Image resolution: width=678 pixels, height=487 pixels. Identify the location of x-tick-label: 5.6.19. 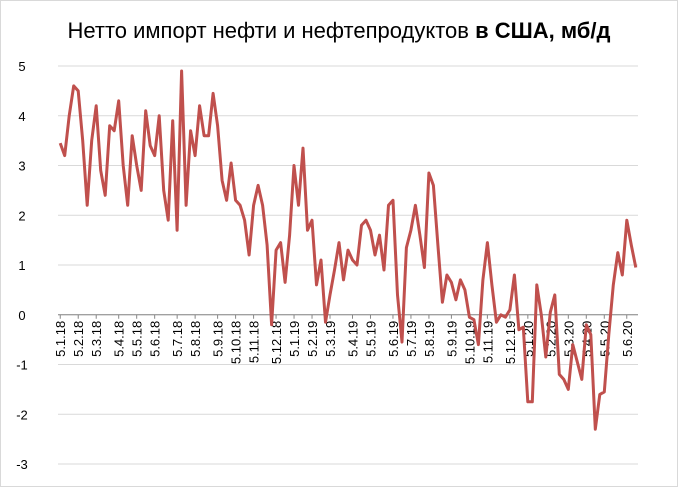
(393, 339).